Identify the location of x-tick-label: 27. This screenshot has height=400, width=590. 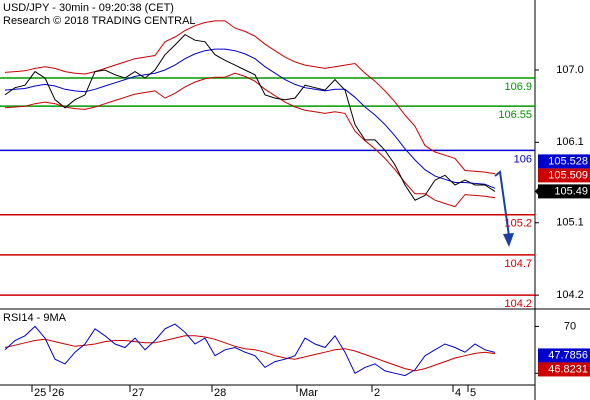
(138, 393).